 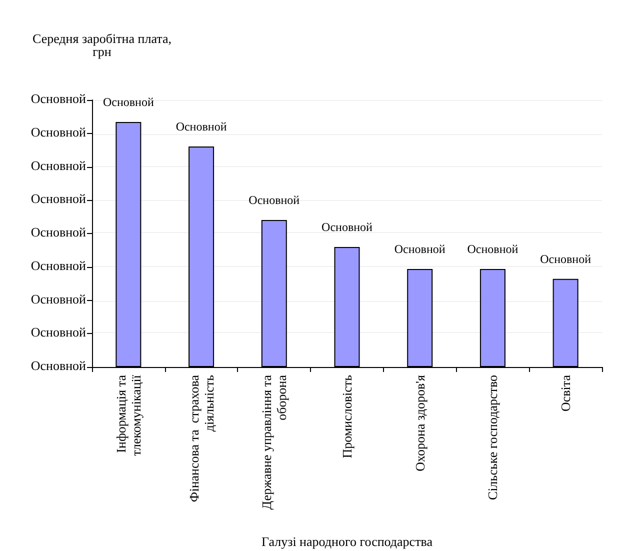 I want to click on x-tick-label: Промисловість, so click(x=347, y=416).